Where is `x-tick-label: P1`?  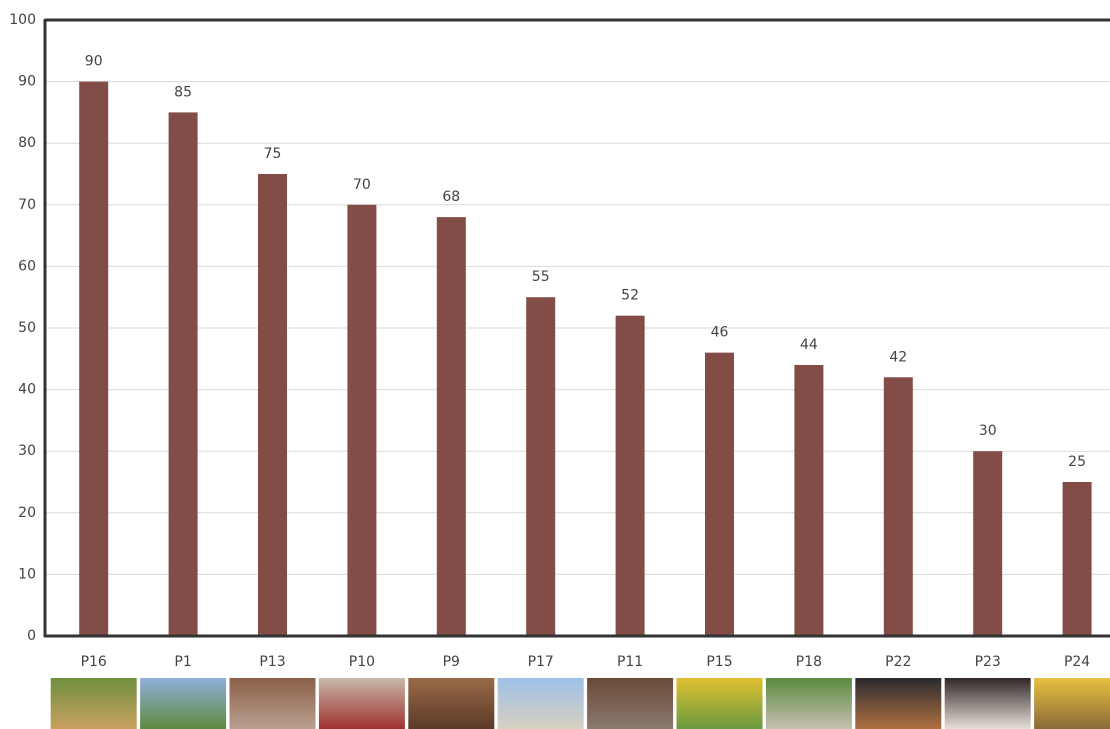
x-tick-label: P1 is located at coordinates (182, 662).